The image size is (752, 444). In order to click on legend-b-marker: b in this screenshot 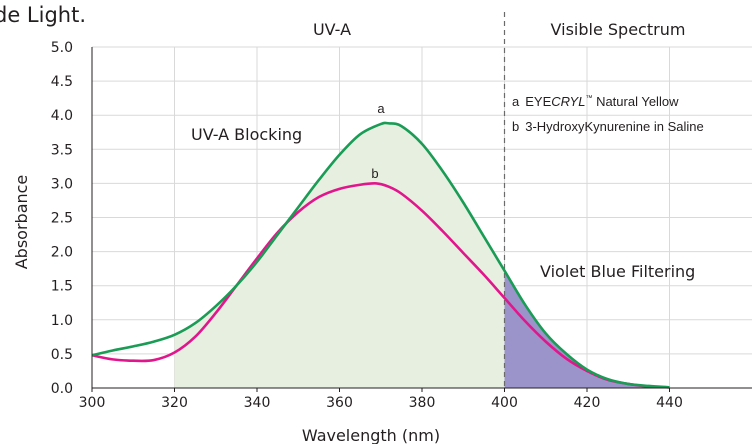, I will do `click(515, 126)`.